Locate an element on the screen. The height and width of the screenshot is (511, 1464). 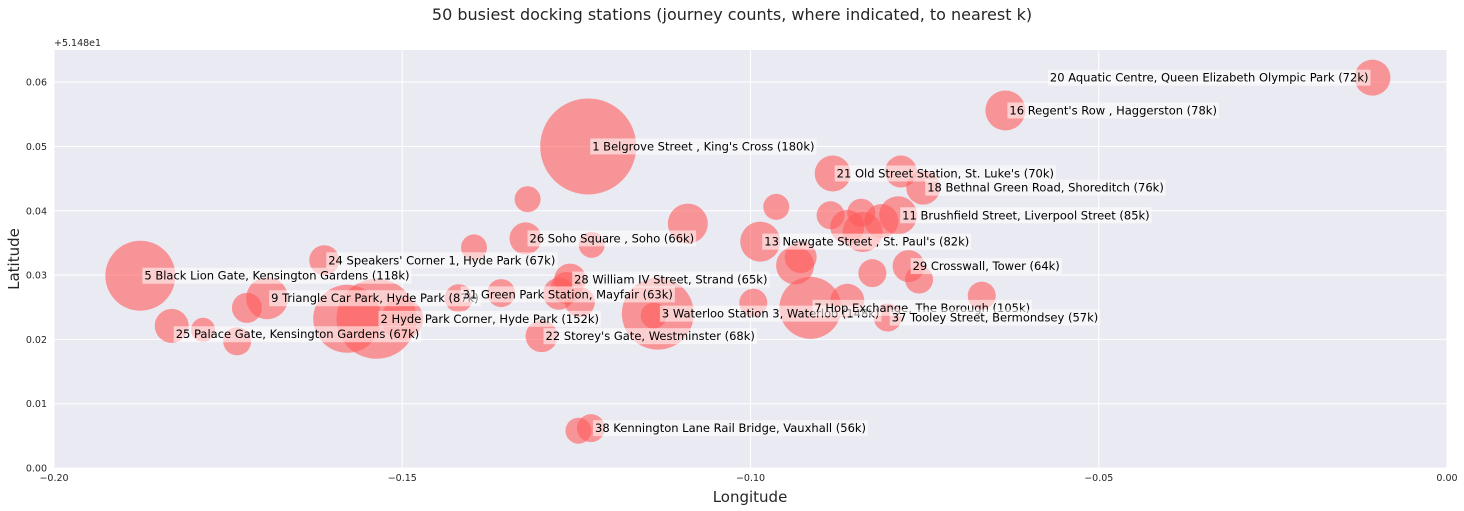
station-annotation: 28 William IV Street, Strand (65k) is located at coordinates (671, 279).